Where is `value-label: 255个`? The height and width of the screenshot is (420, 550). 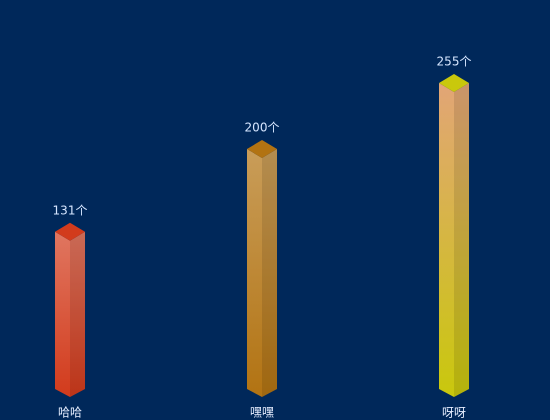 value-label: 255个 is located at coordinates (454, 62).